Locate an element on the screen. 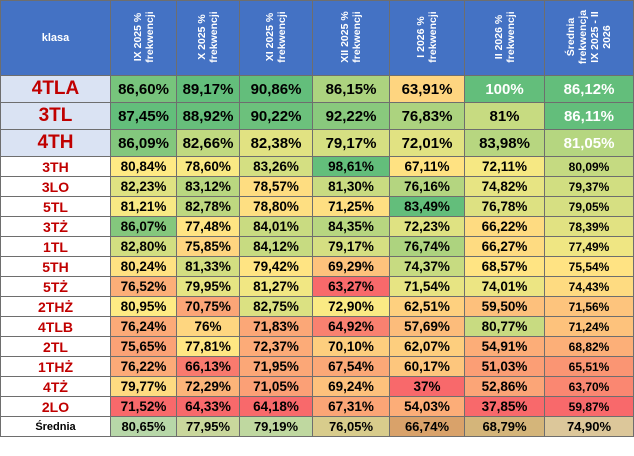  cell-4tz-col-4: 37% is located at coordinates (427, 386).